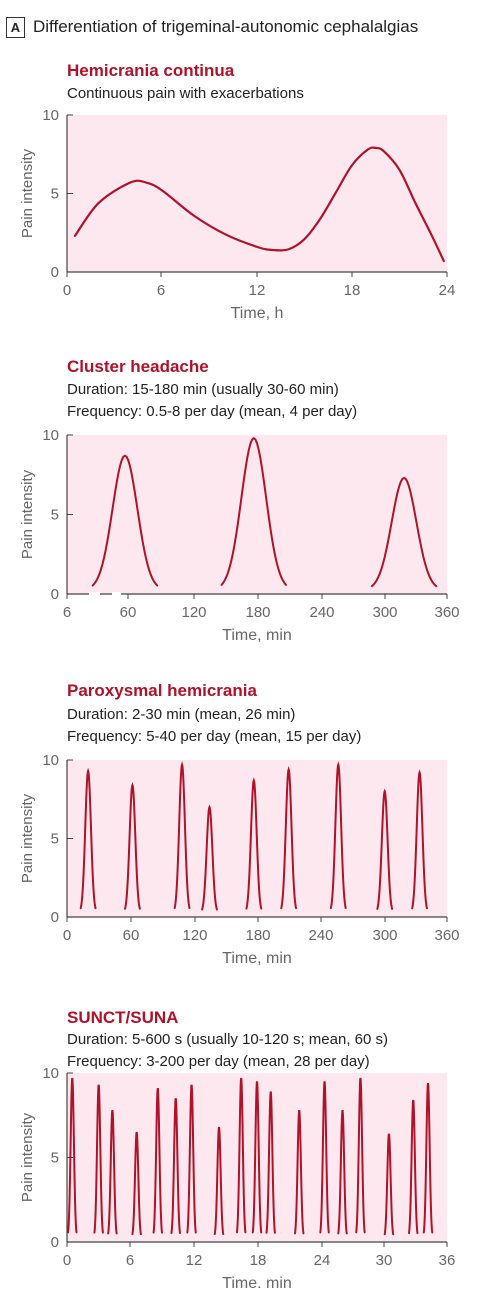 The width and height of the screenshot is (500, 1311). What do you see at coordinates (185, 93) in the screenshot?
I see `chart-subtitle-hemicrania-continua: Continuous pain with exacerbations` at bounding box center [185, 93].